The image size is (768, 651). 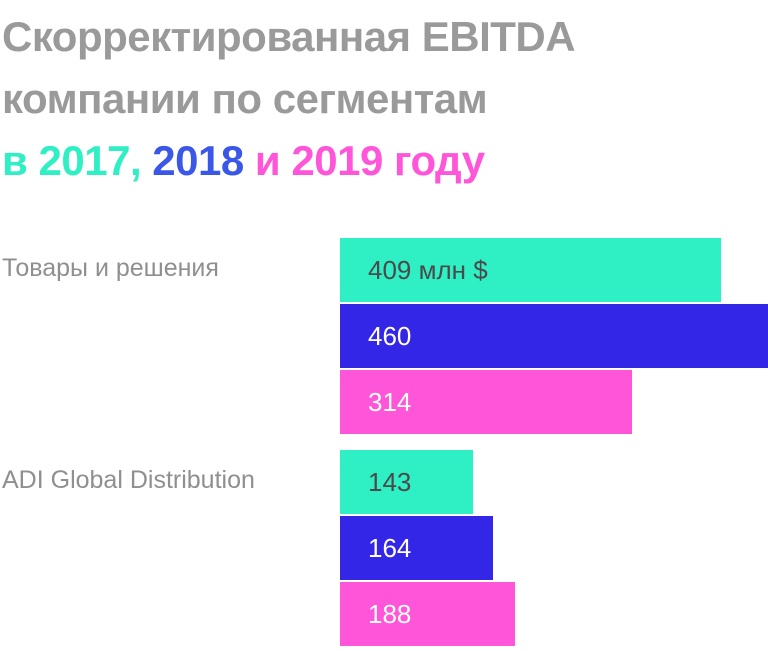 What do you see at coordinates (428, 269) in the screenshot?
I see `data-label: 409 млн $` at bounding box center [428, 269].